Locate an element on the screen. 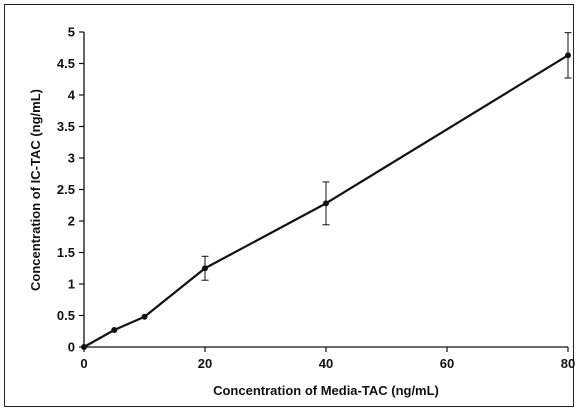 The width and height of the screenshot is (580, 412). y-tick-label: 3.5 is located at coordinates (66, 126).